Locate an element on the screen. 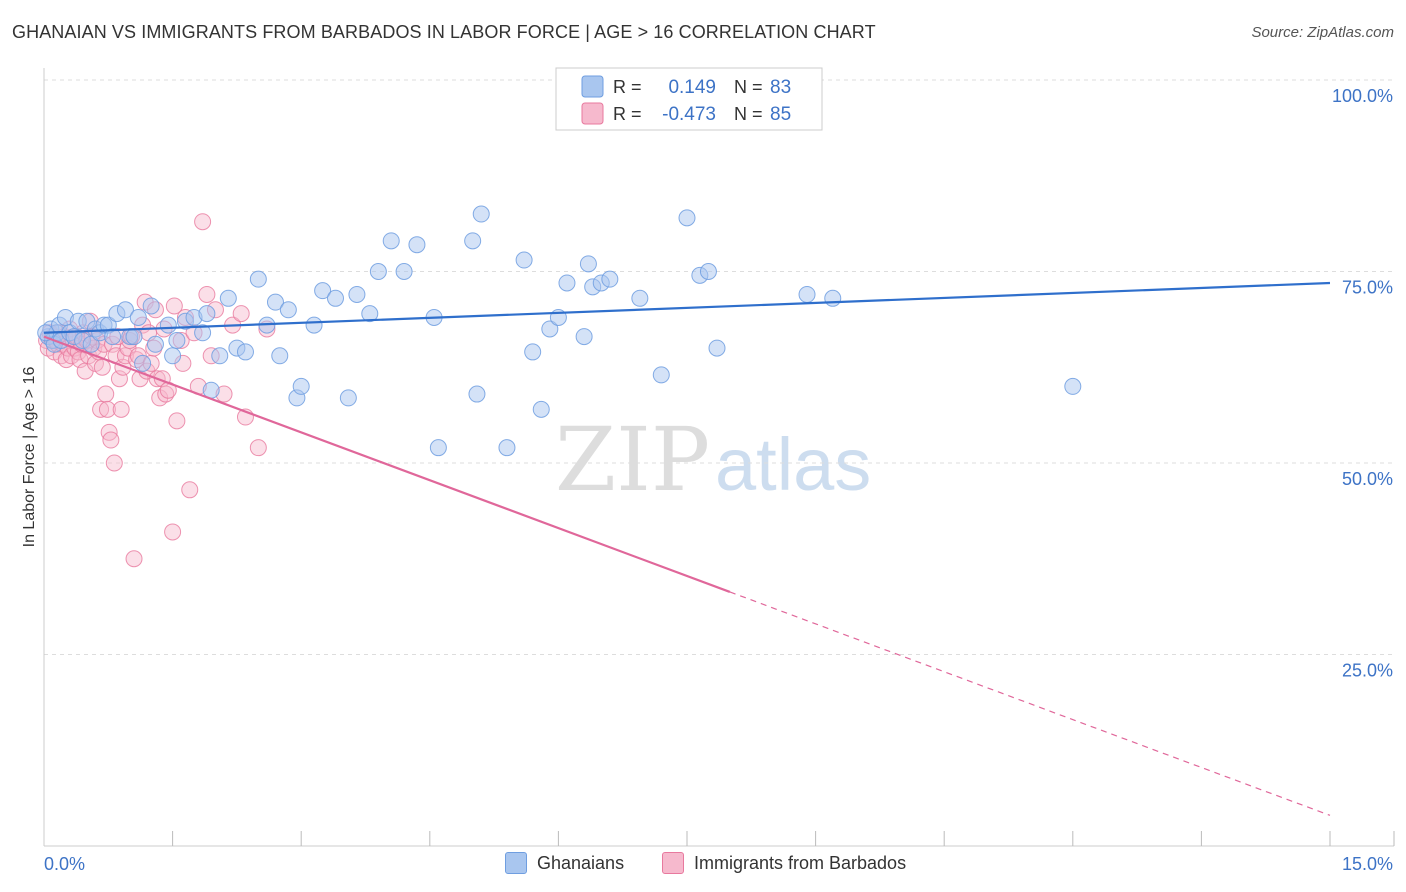 This screenshot has width=1406, height=892. legend-n-label-2: N = is located at coordinates (748, 114).